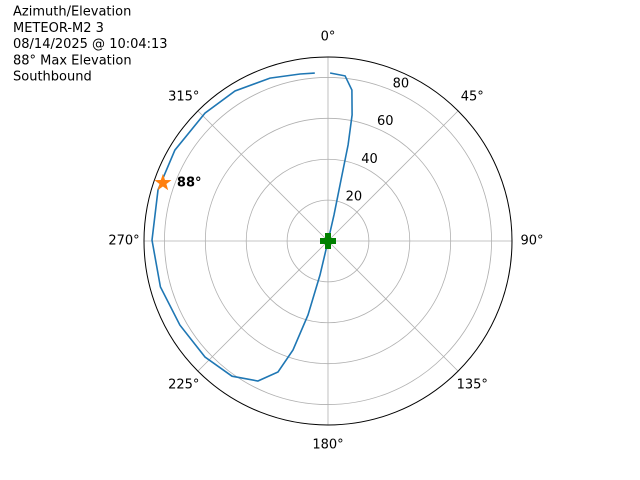 The width and height of the screenshot is (640, 480). What do you see at coordinates (123, 241) in the screenshot?
I see `theta-tick-label: 270°` at bounding box center [123, 241].